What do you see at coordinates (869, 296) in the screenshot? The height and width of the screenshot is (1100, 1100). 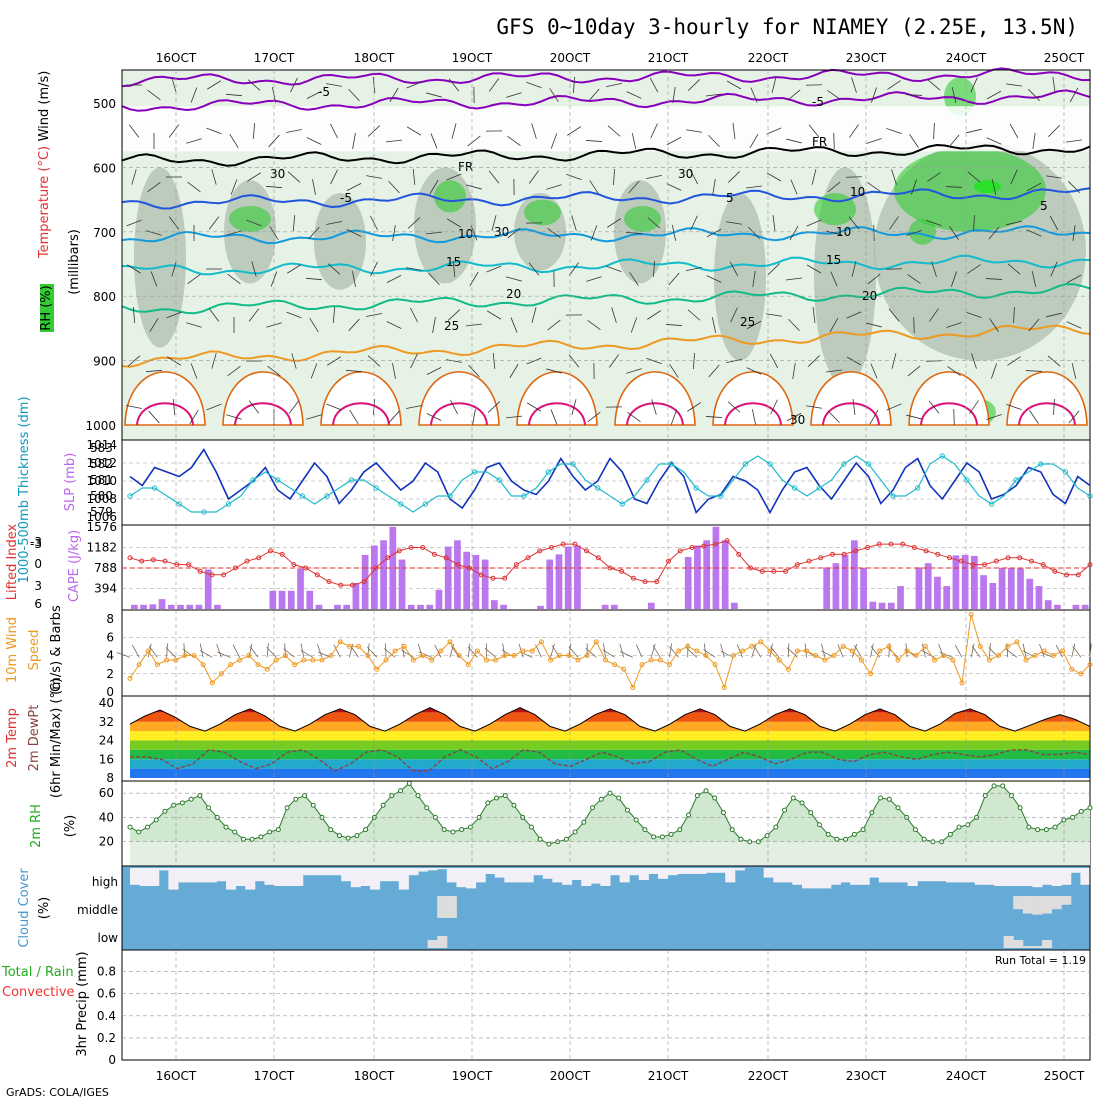 I see `contour-label-11: 20` at bounding box center [869, 296].